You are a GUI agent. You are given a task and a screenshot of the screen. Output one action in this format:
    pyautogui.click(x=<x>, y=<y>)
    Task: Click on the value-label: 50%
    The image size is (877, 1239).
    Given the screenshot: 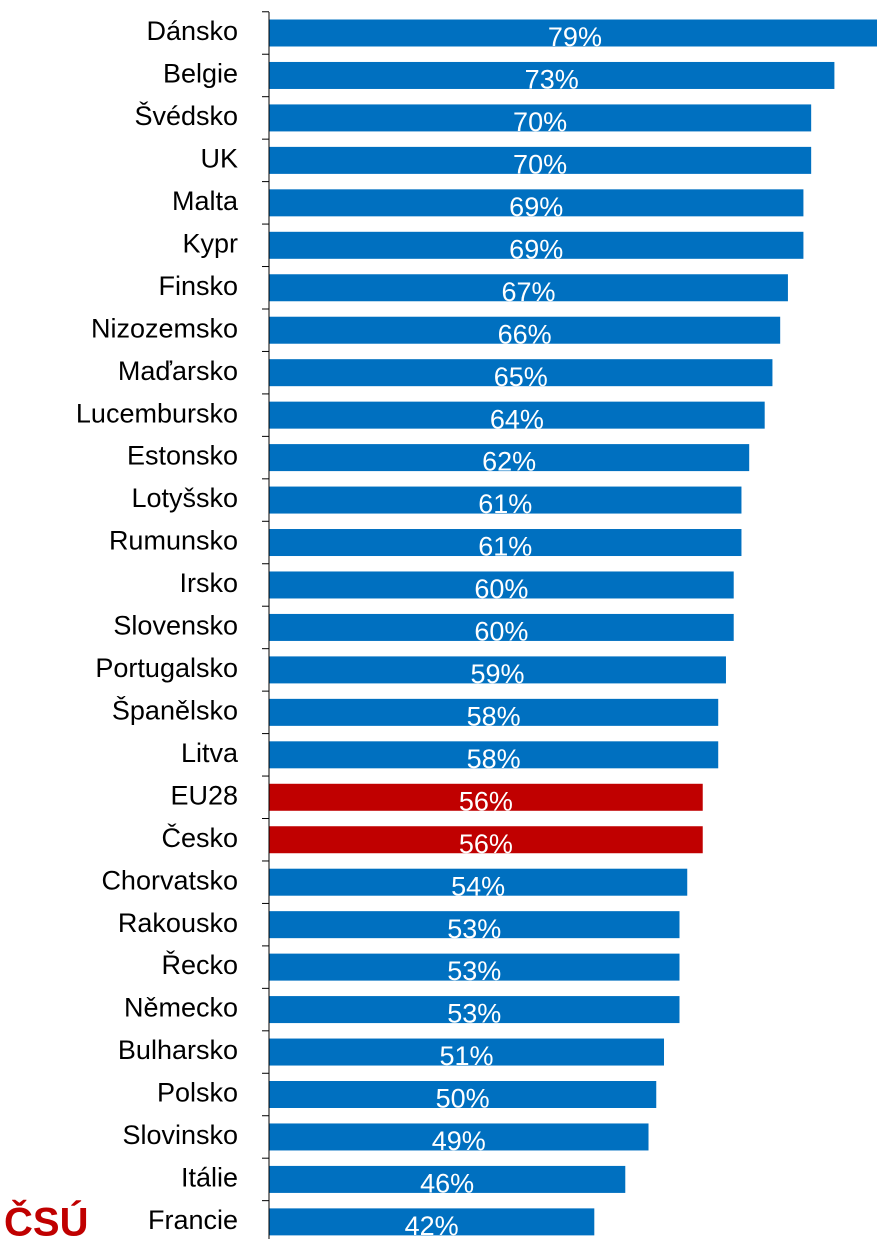 What is the action you would take?
    pyautogui.click(x=463, y=1099)
    